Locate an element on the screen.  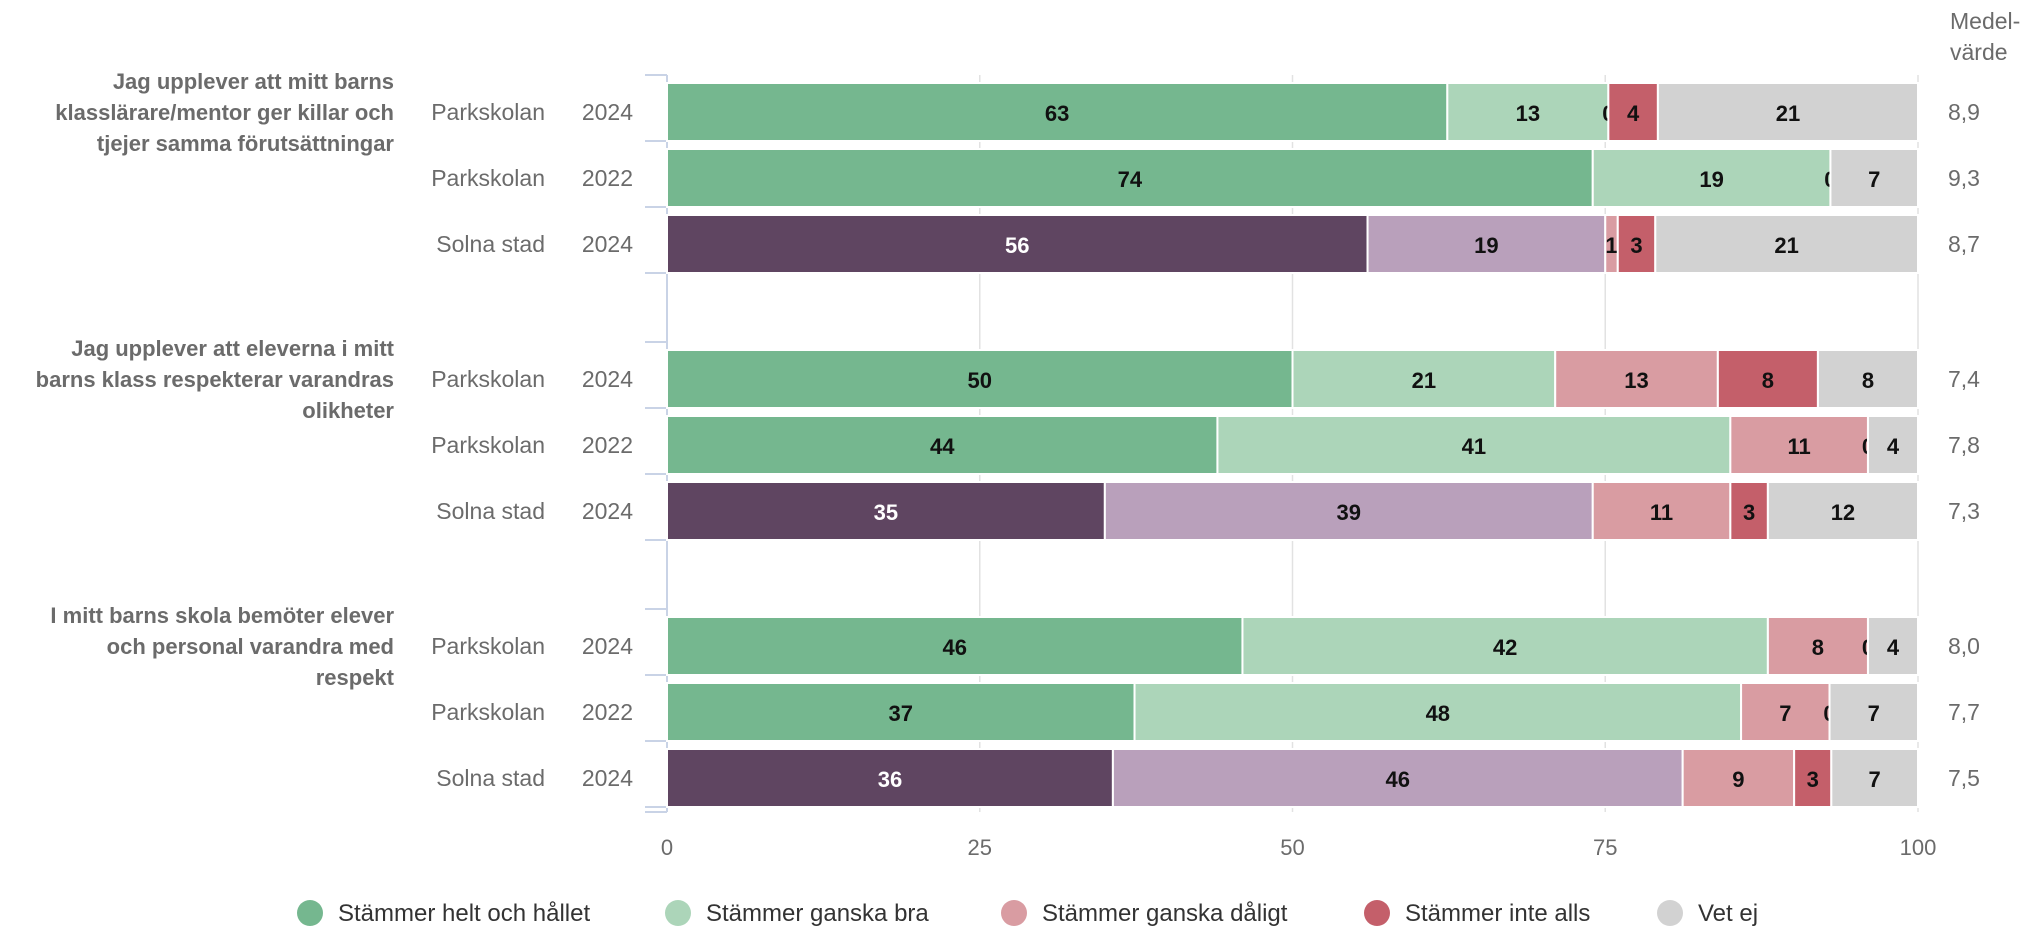
data-label: 9 is located at coordinates (1738, 779).